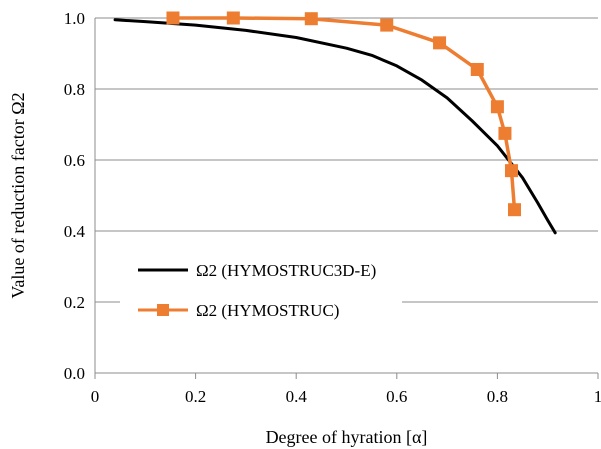 This screenshot has width=601, height=449. I want to click on x-tick-label: 0, so click(95, 396).